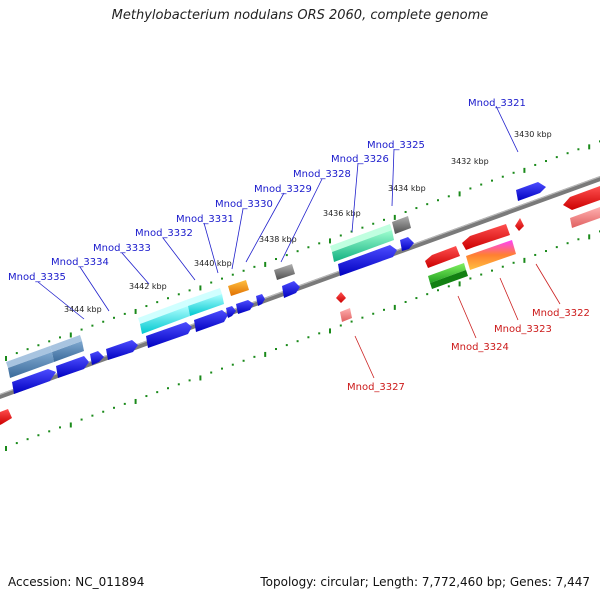 The width and height of the screenshot is (600, 600). Describe the element at coordinates (523, 329) in the screenshot. I see `gene-label-reverse: Mnod_3323` at that location.